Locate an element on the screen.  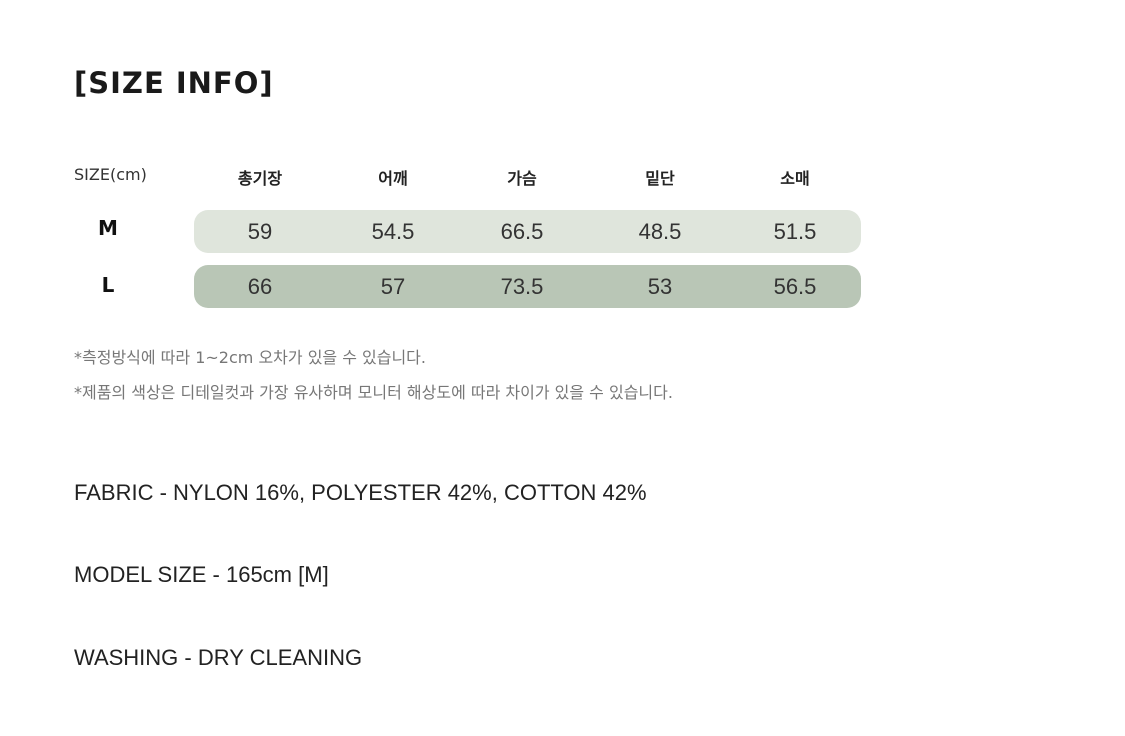
column-header-shoulder: 어깨 is located at coordinates (393, 178).